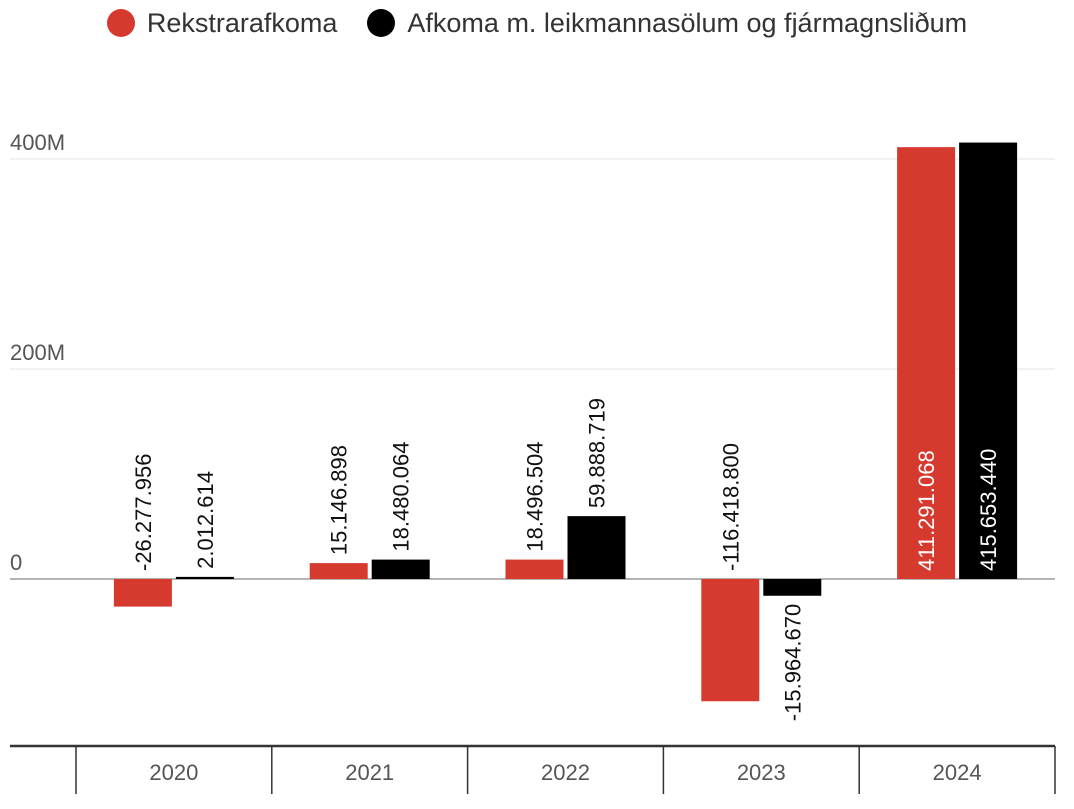 The width and height of the screenshot is (1074, 809). Describe the element at coordinates (761, 772) in the screenshot. I see `x-tick-label: 2023` at that location.